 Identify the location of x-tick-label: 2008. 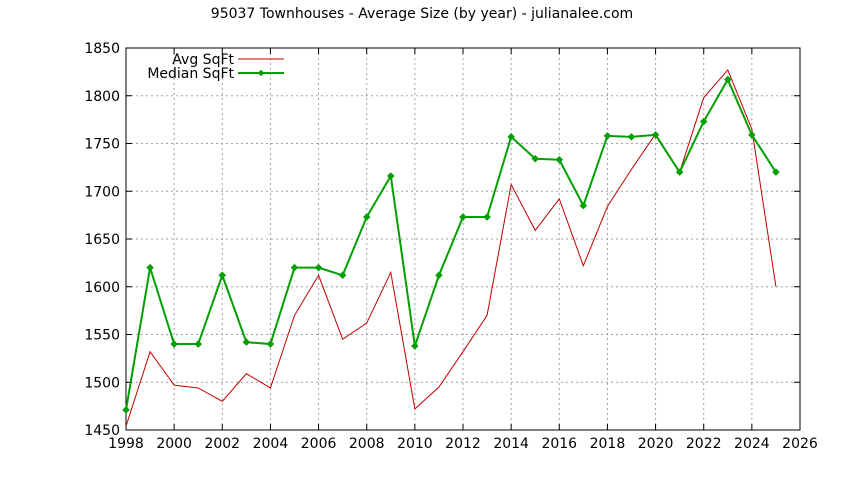
(367, 444).